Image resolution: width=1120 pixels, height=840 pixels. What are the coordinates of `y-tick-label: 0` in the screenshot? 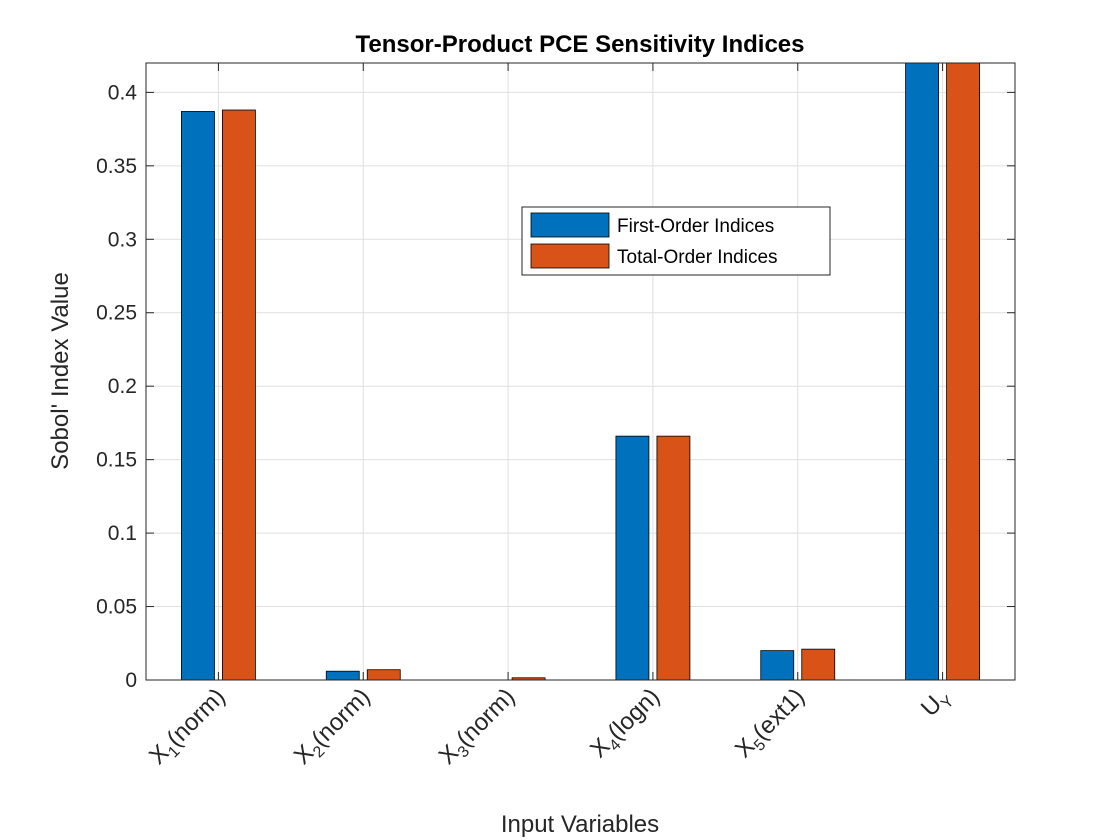 It's located at (131, 680).